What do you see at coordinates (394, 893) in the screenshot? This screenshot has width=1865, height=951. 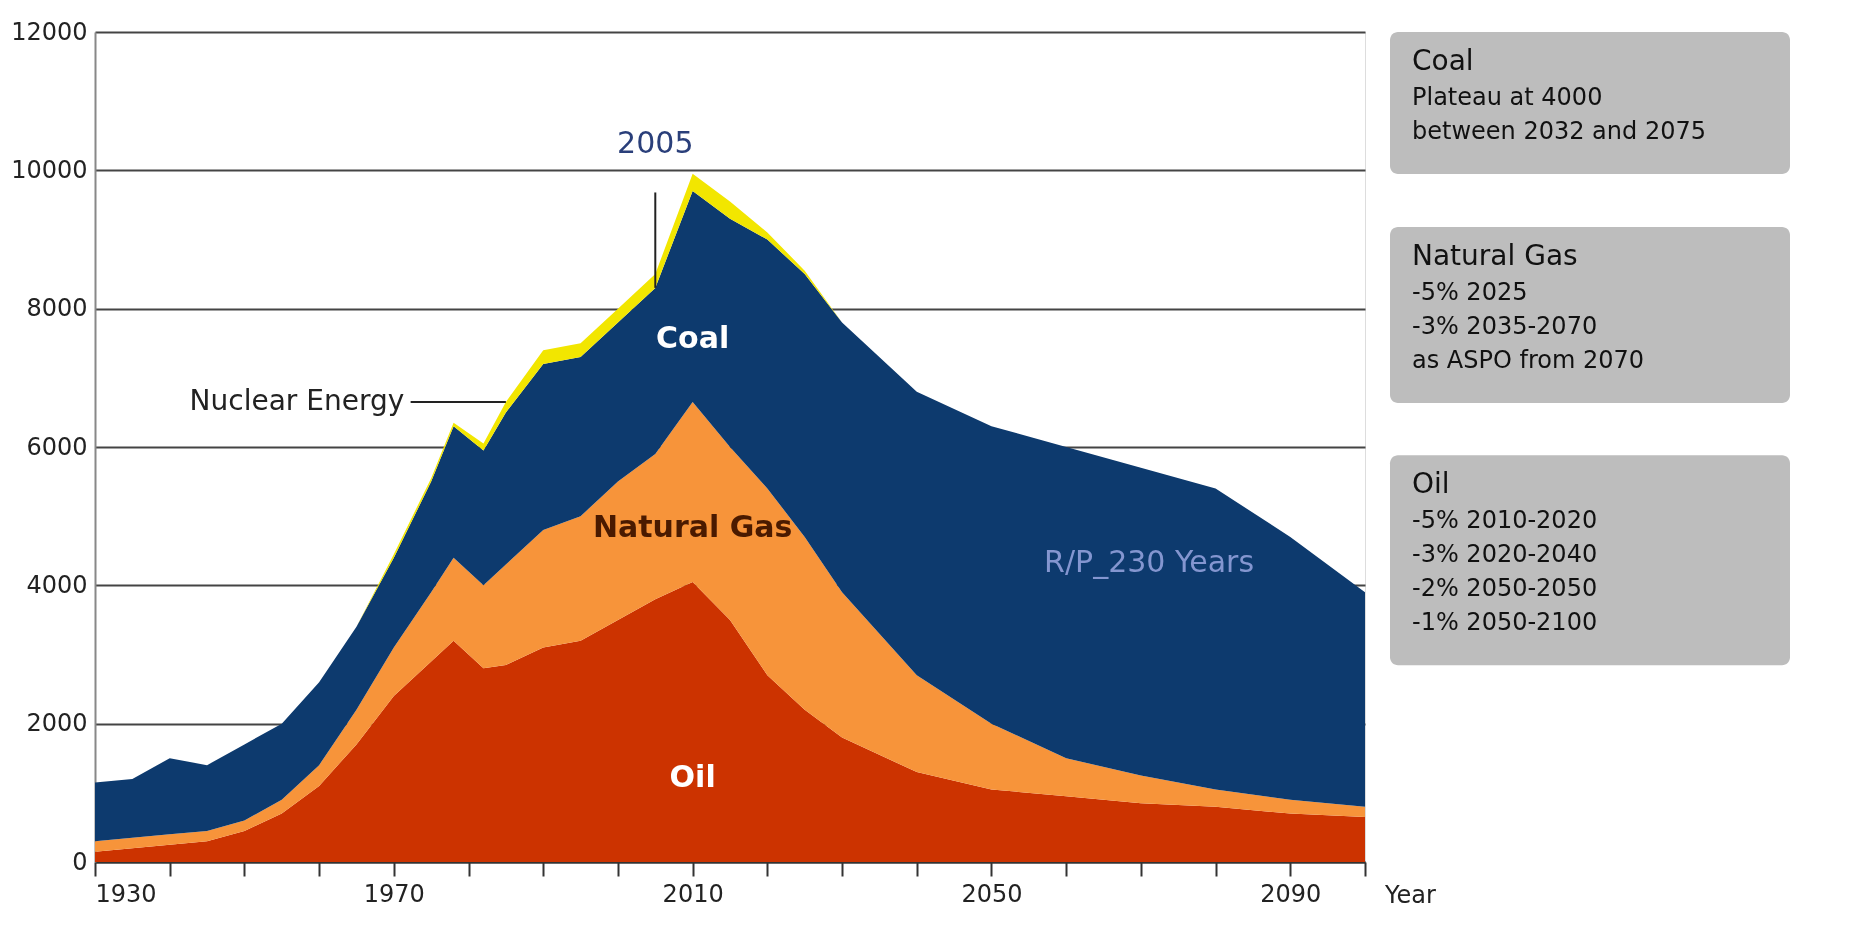 I see `x-tick-label: 1970` at bounding box center [394, 893].